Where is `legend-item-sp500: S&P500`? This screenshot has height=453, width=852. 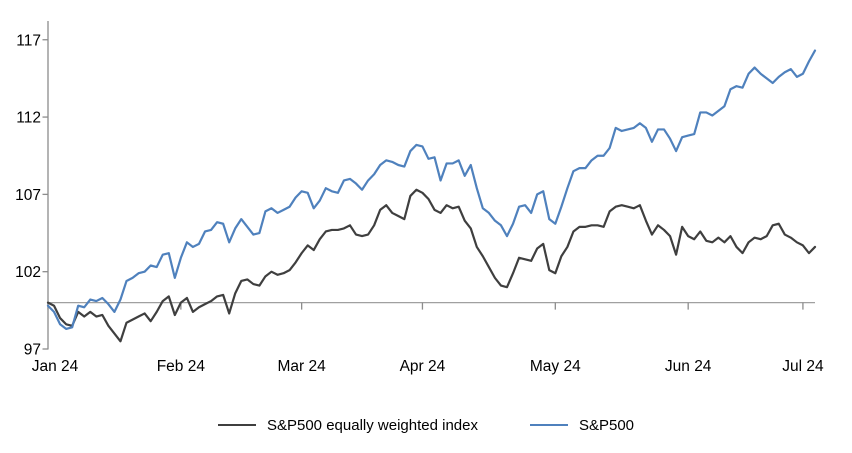 legend-item-sp500: S&P500 is located at coordinates (582, 425).